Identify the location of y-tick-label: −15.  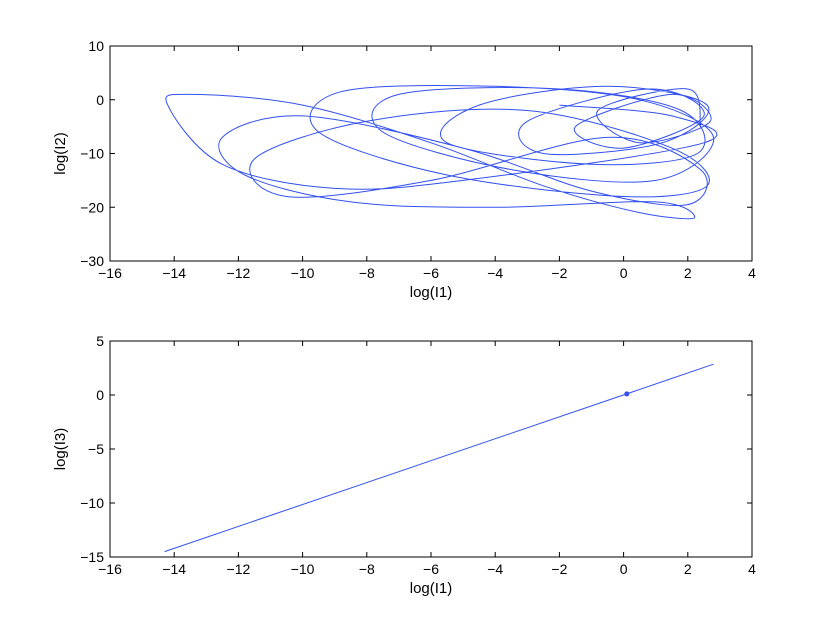
(92, 557).